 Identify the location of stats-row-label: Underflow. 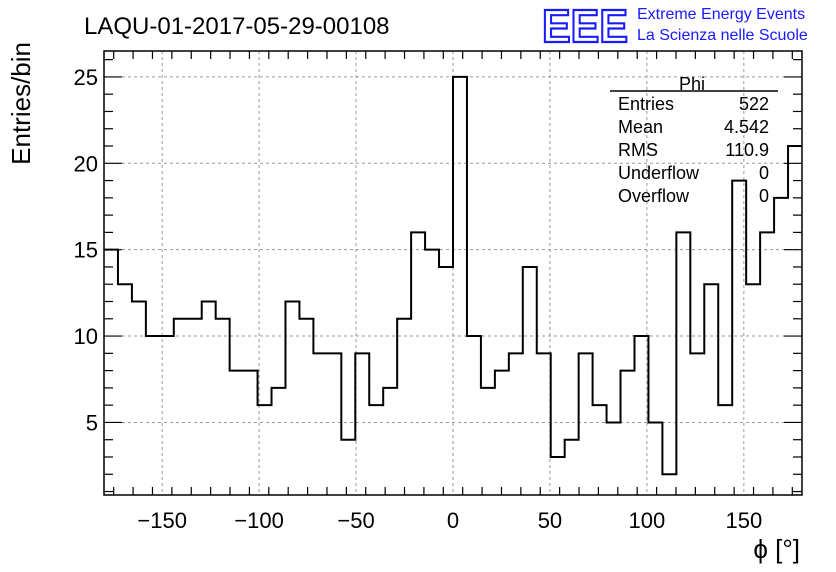
(659, 173).